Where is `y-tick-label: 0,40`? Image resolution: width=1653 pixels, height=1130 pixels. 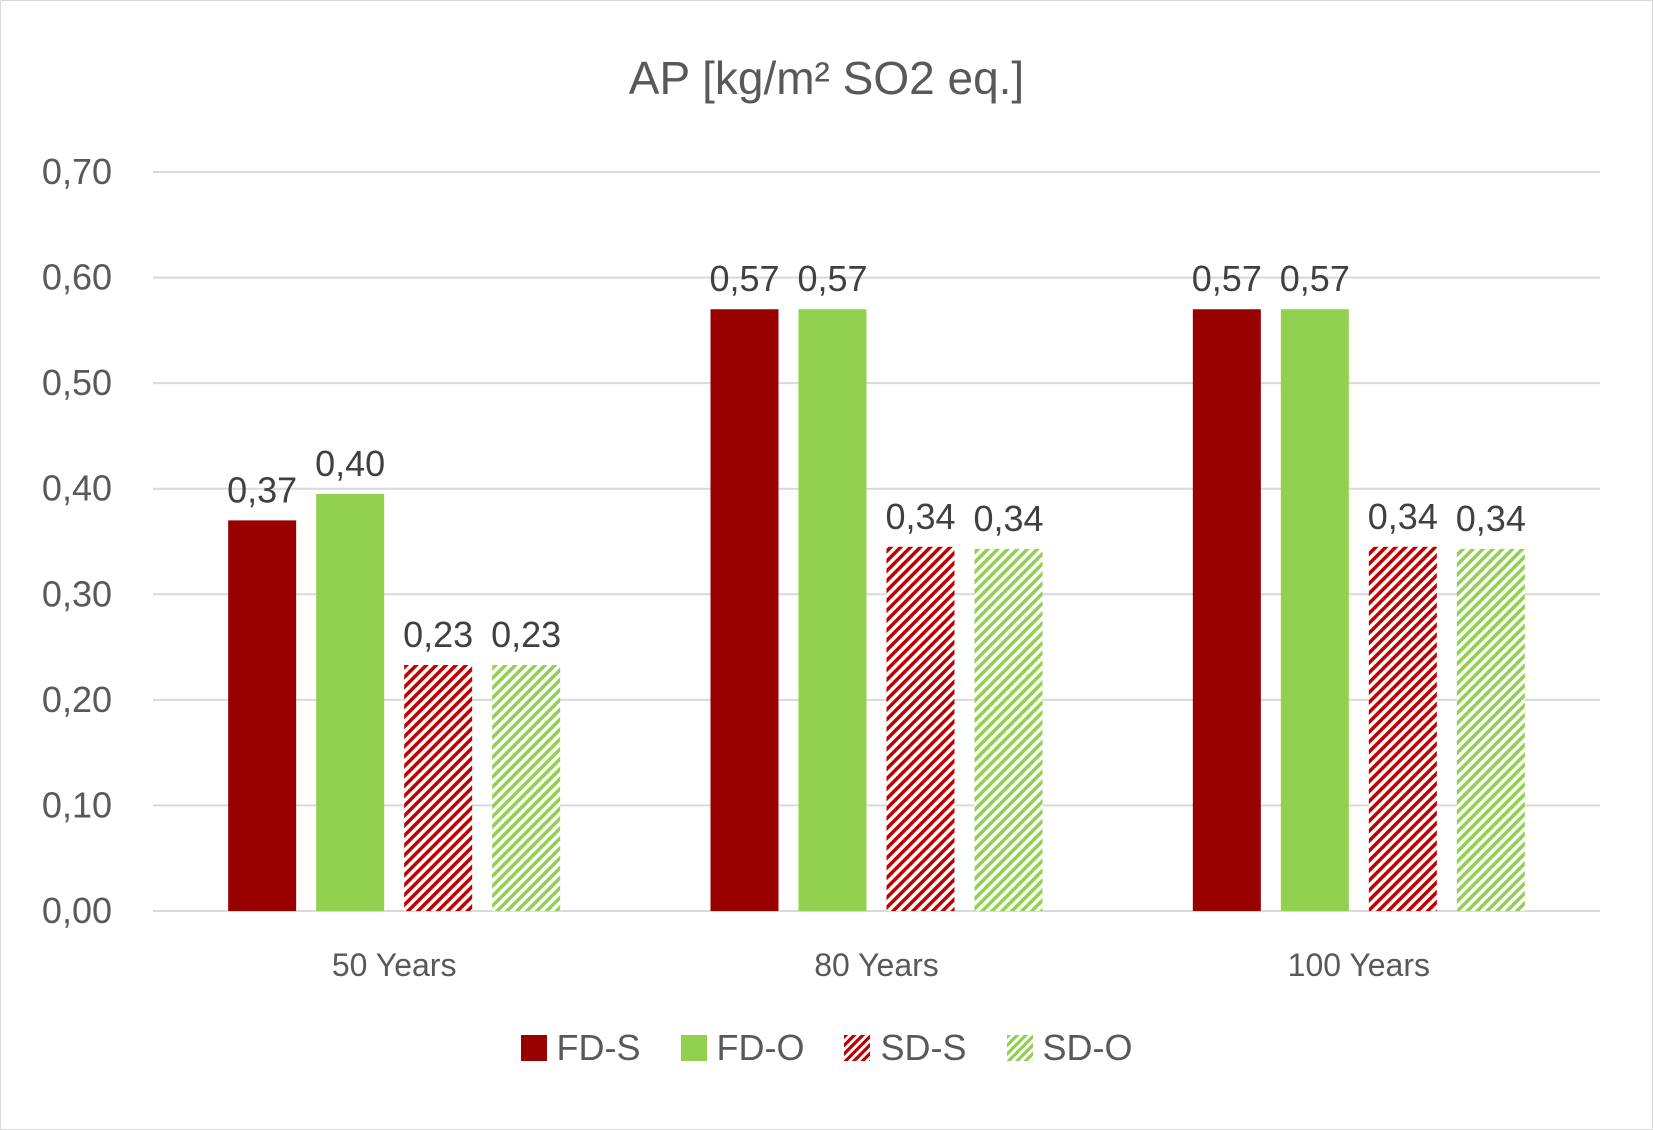
y-tick-label: 0,40 is located at coordinates (77, 488).